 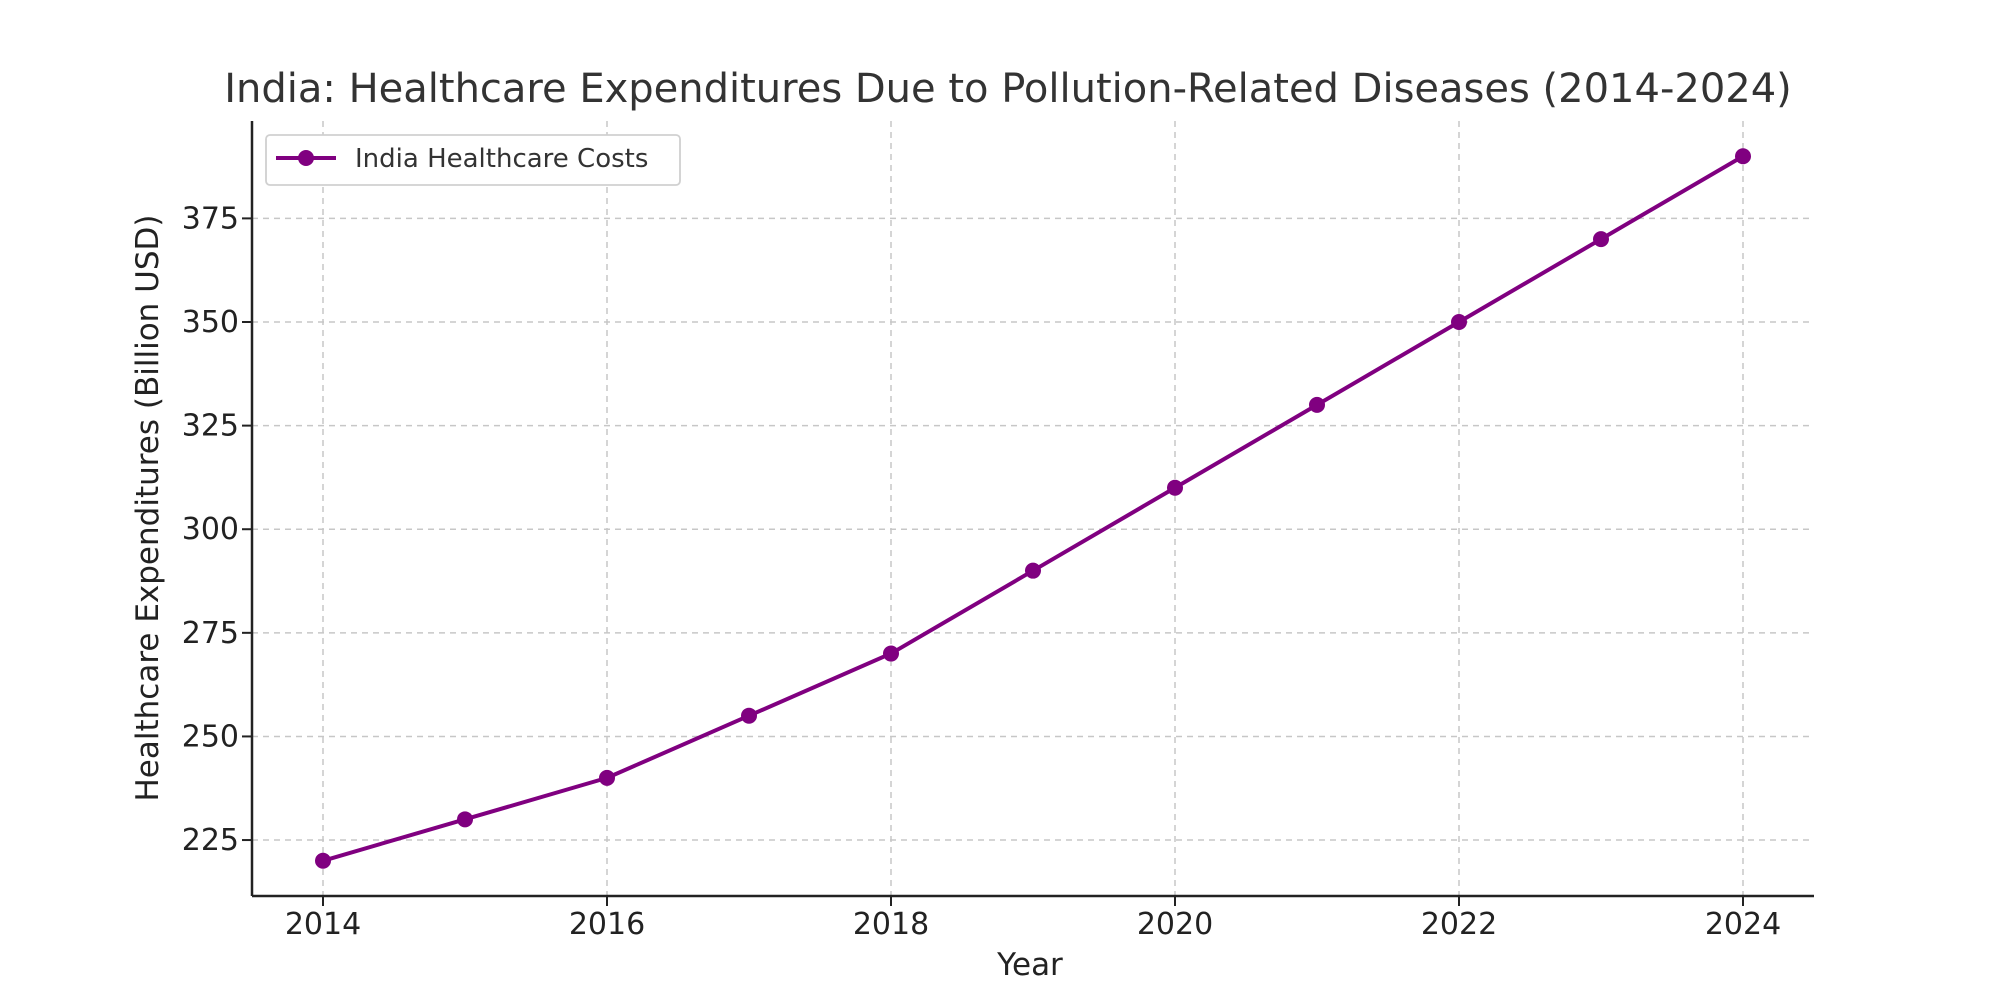 What do you see at coordinates (210, 218) in the screenshot?
I see `y-tick-label: 375` at bounding box center [210, 218].